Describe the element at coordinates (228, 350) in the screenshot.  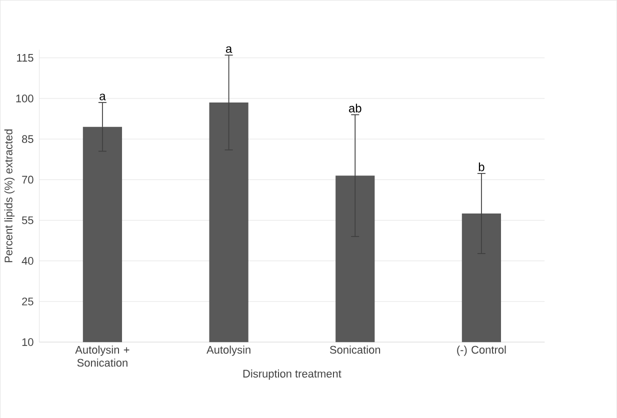
I see `x-tick-label: Autolysin` at that location.